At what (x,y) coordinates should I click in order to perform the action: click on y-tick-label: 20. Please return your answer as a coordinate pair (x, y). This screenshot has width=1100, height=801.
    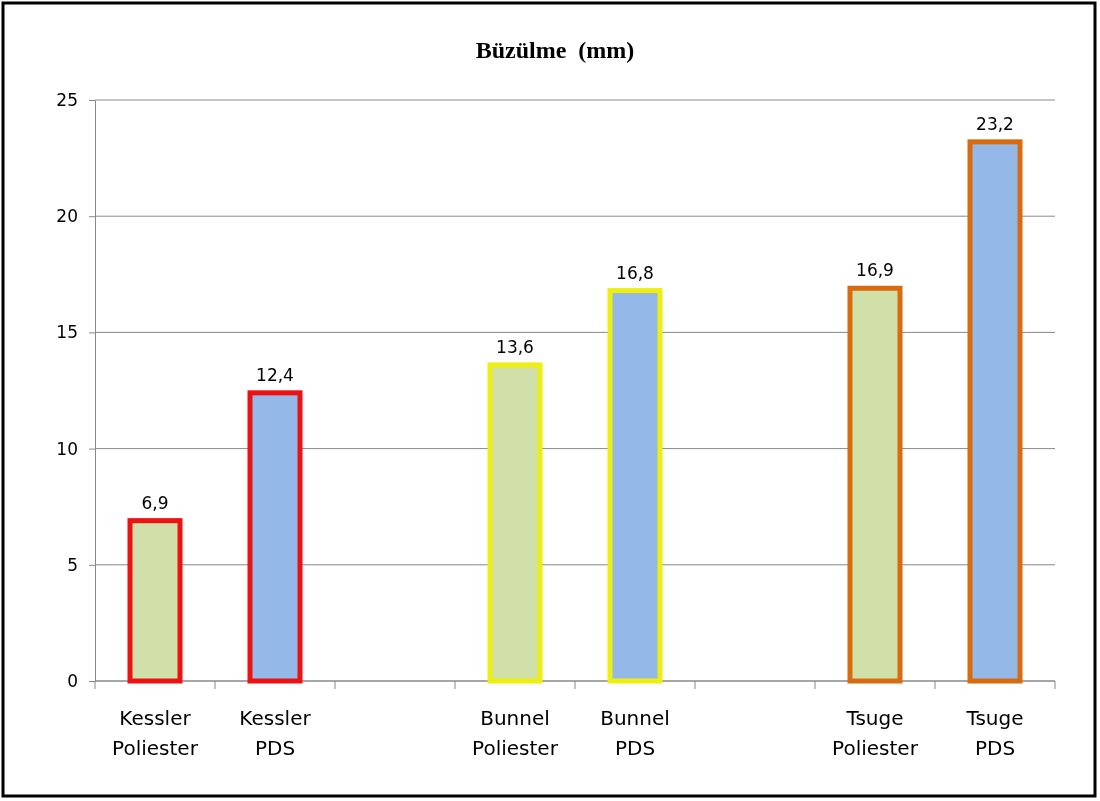
    Looking at the image, I should click on (67, 216).